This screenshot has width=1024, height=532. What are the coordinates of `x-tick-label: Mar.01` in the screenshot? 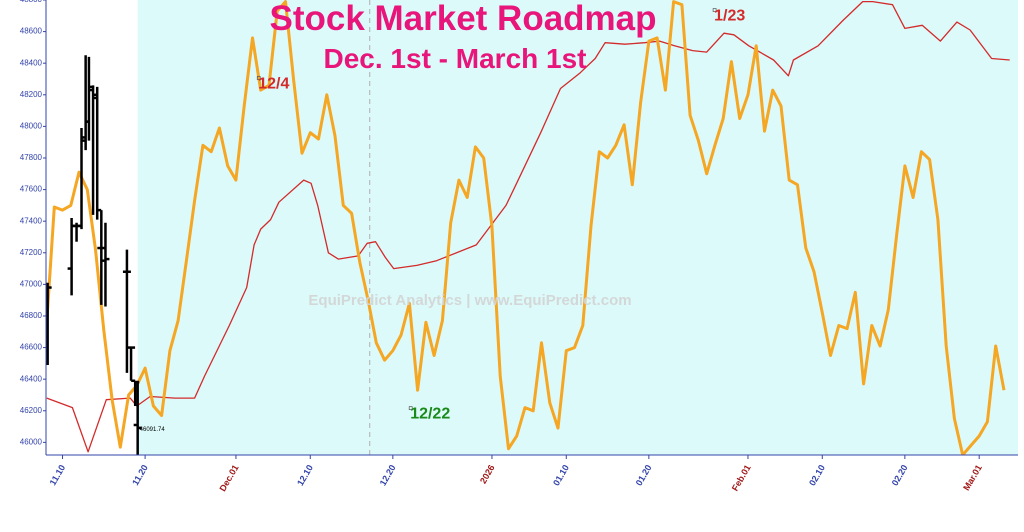 It's located at (972, 477).